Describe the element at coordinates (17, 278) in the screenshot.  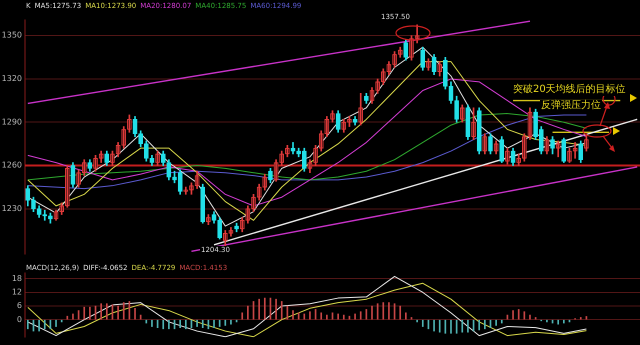
I see `y-tick-label: 18` at that location.